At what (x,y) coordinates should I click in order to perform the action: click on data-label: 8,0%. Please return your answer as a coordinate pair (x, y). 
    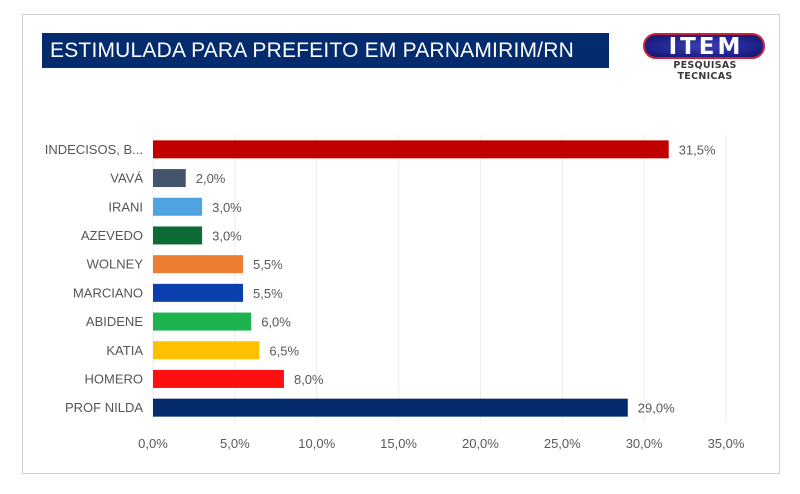
    Looking at the image, I should click on (309, 379).